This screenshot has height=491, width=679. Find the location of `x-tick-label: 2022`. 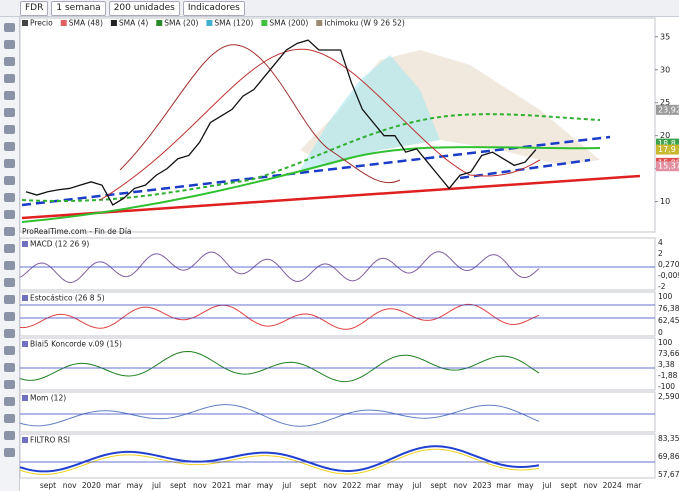

x-tick-label: 2022 is located at coordinates (351, 485).